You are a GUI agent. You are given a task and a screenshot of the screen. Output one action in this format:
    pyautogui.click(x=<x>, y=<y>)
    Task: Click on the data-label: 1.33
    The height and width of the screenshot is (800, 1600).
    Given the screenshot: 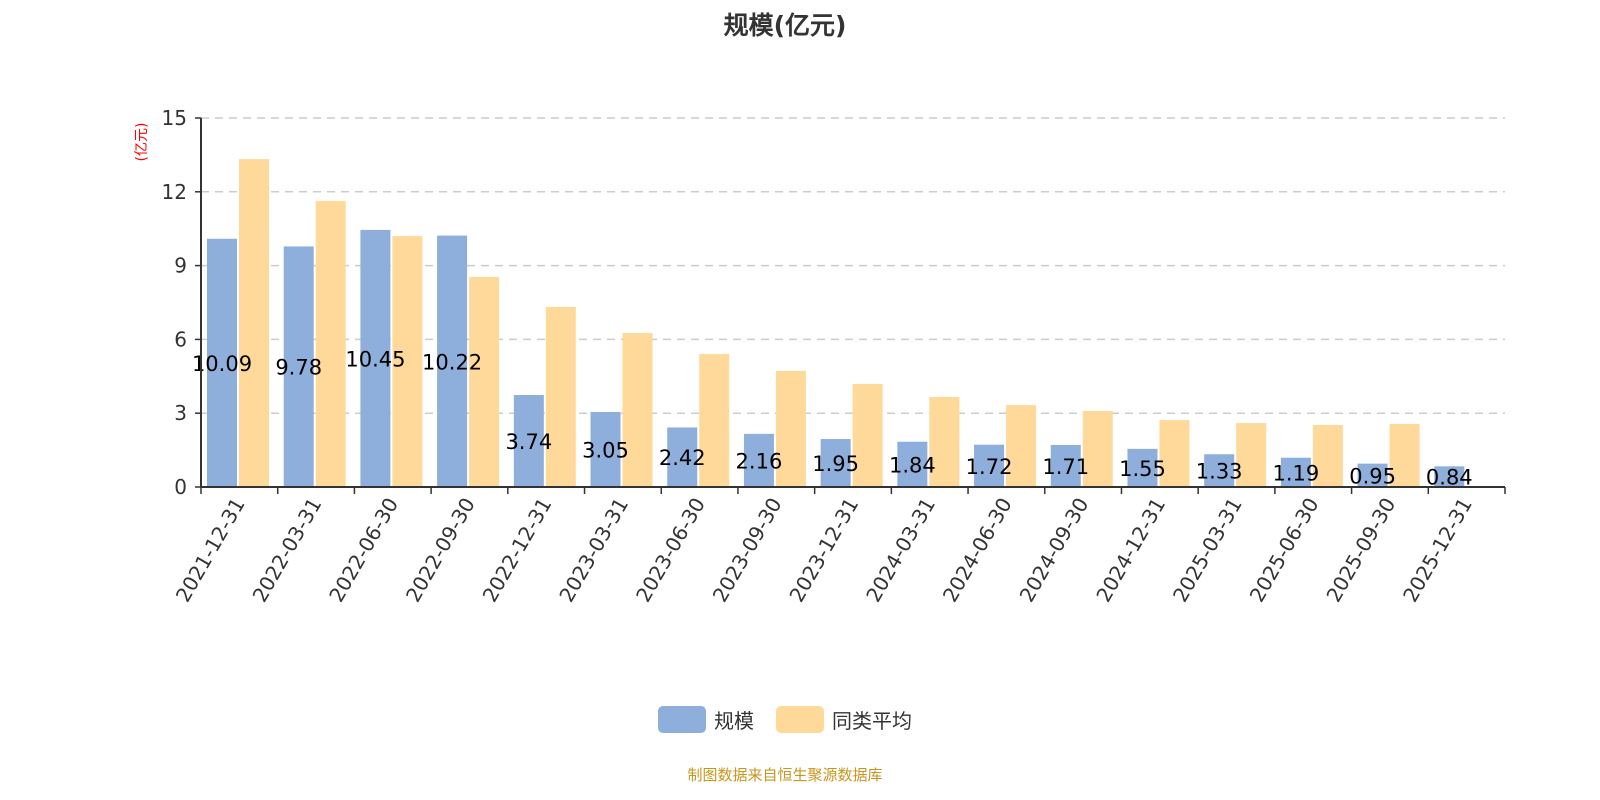 What is the action you would take?
    pyautogui.click(x=1219, y=472)
    